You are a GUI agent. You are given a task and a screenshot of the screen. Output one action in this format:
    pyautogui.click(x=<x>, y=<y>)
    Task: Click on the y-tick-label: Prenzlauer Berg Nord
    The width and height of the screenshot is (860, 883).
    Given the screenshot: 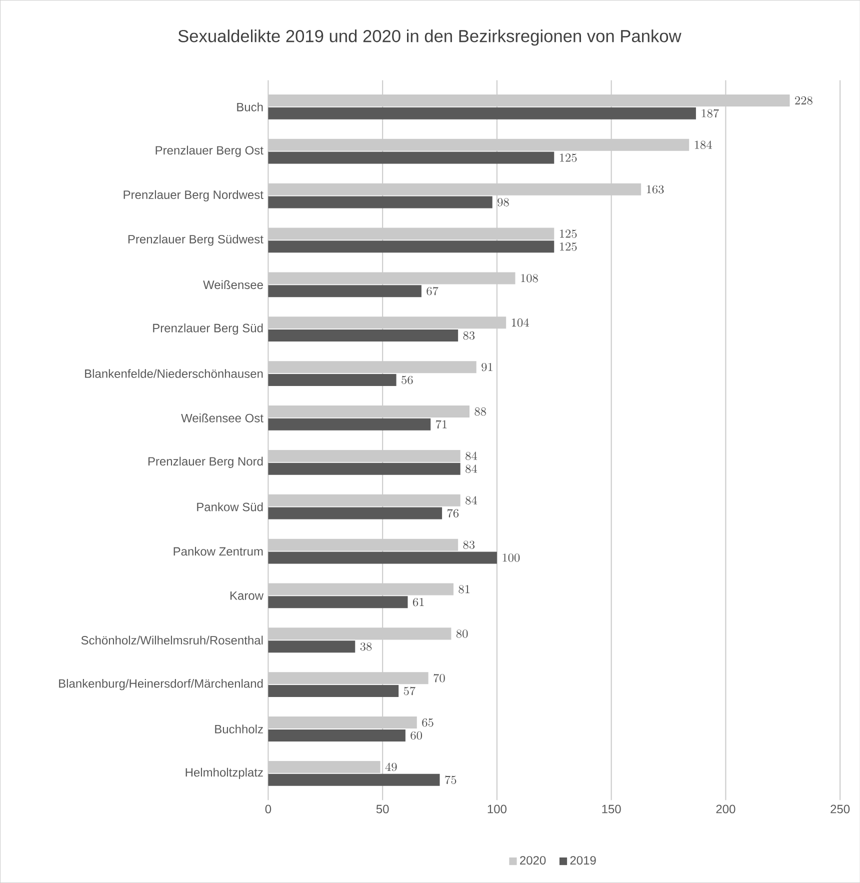 What is the action you would take?
    pyautogui.click(x=205, y=462)
    